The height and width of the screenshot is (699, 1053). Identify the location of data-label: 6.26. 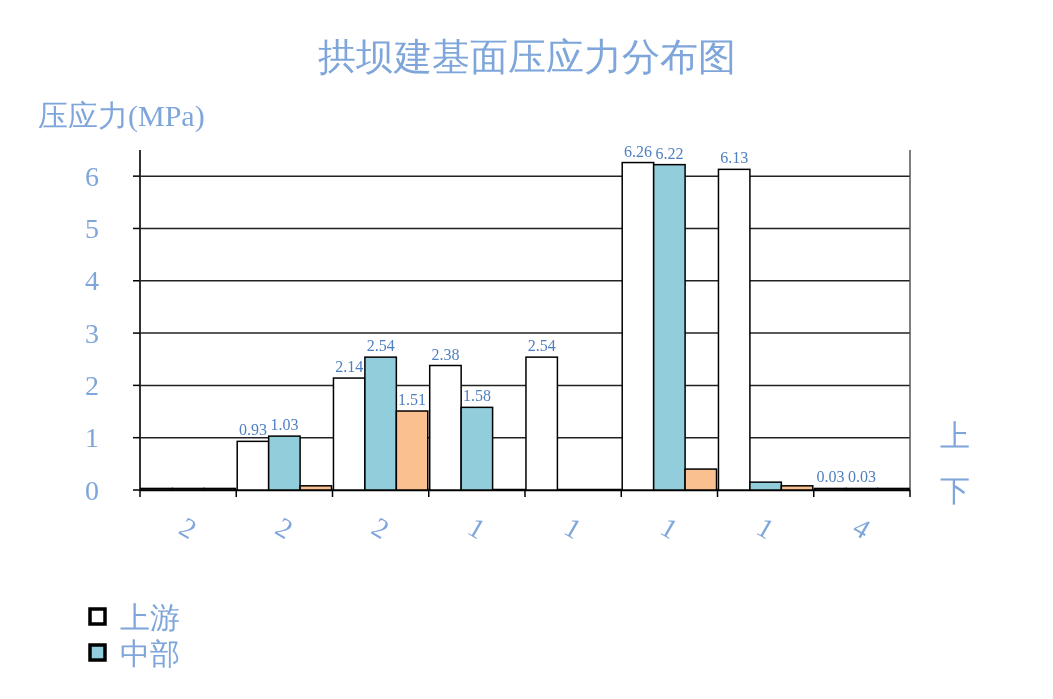
(637, 151).